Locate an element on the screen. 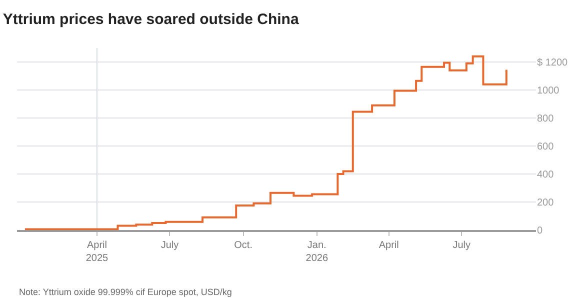 This screenshot has width=580, height=298. y-tick-label: 400 is located at coordinates (545, 175).